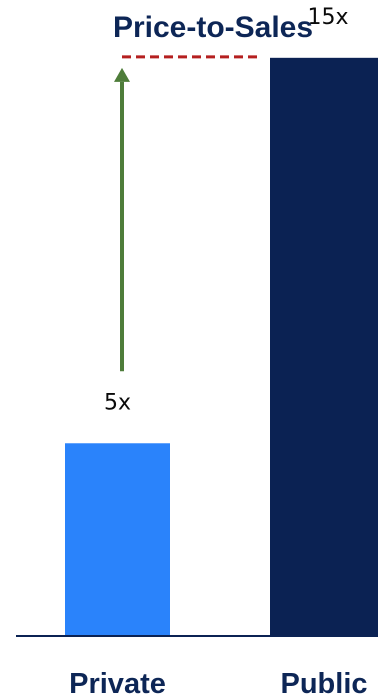  I want to click on value-label-public: 15x, so click(327, 17).